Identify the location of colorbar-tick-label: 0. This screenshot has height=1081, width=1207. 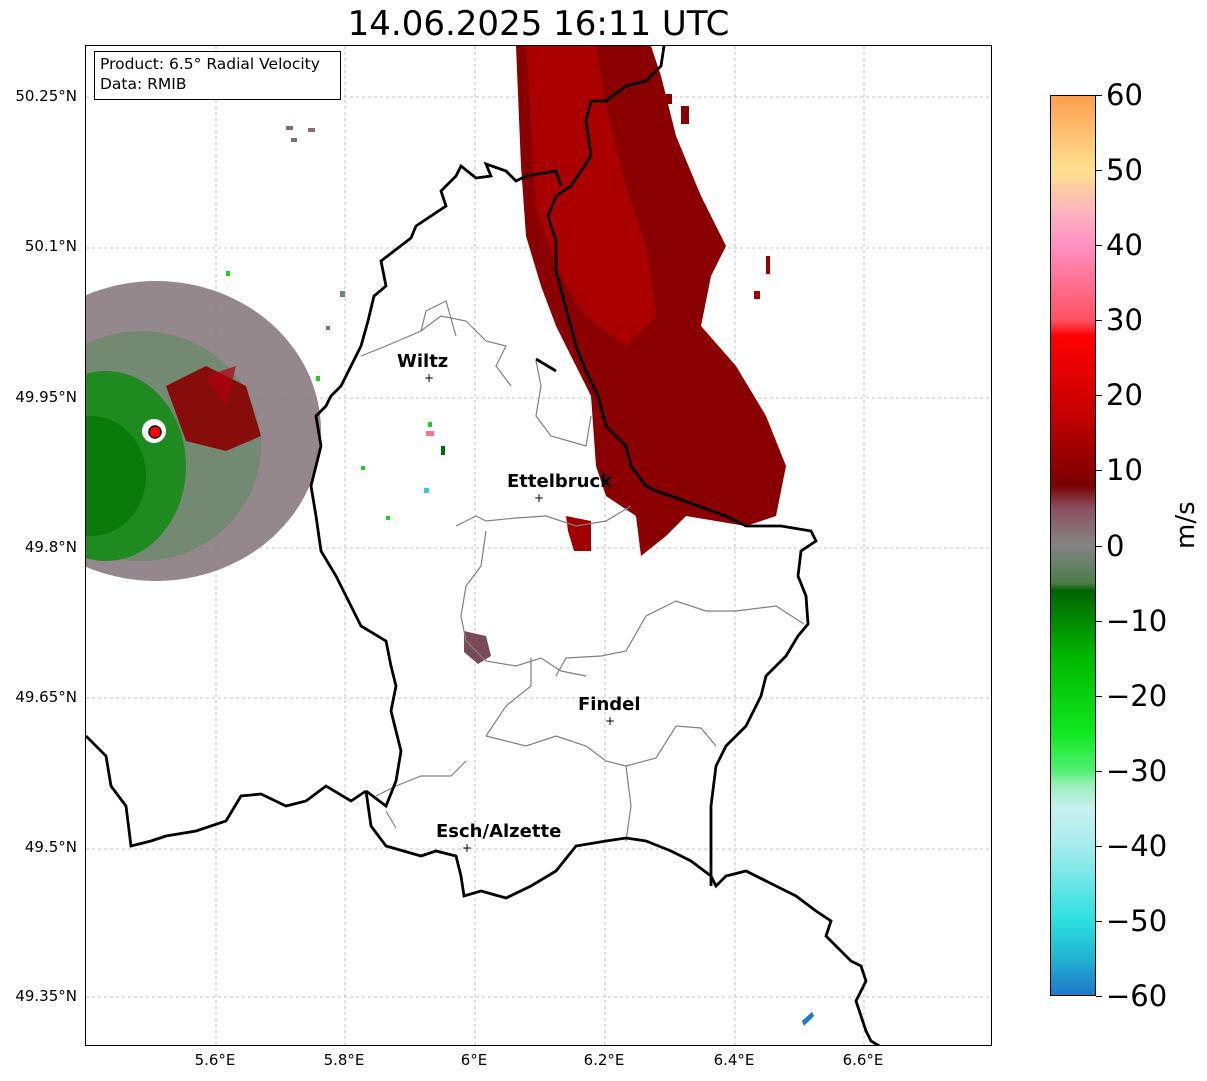
(1115, 545).